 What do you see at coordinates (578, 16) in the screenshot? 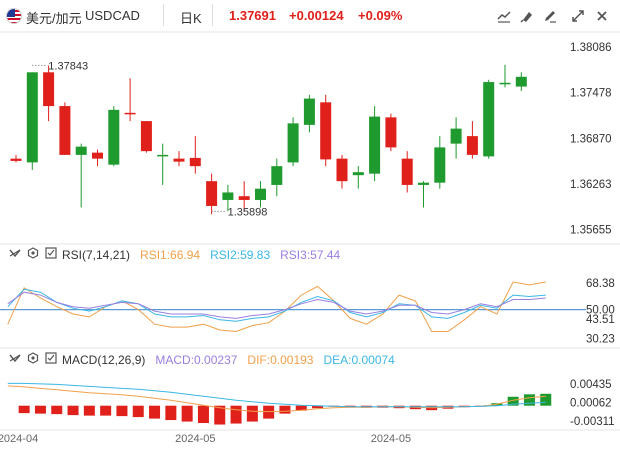
I see `fullscreen-icon` at bounding box center [578, 16].